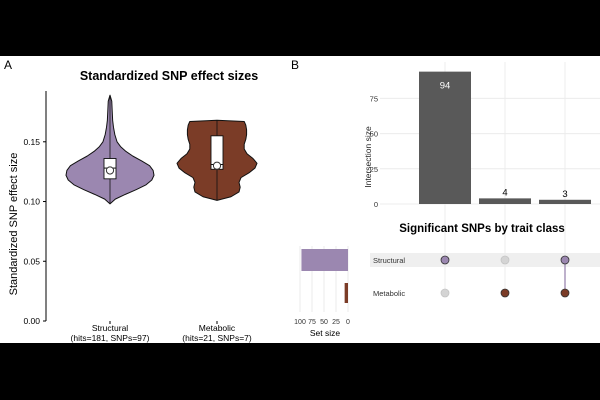 This screenshot has width=600, height=400. I want to click on intersection-y-tick-label: 0, so click(376, 204).